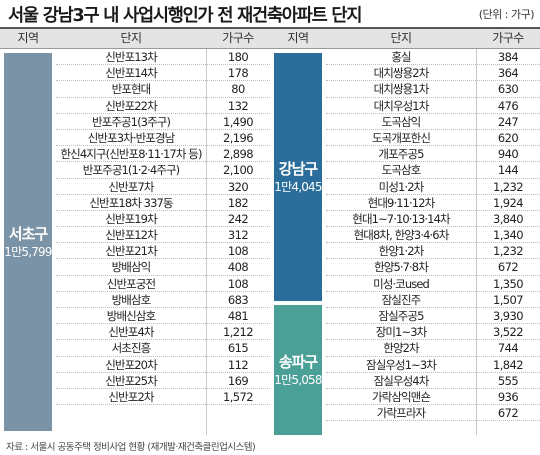 This screenshot has height=455, width=540. I want to click on table-row: 대치쌍용1차 630, so click(433, 89).